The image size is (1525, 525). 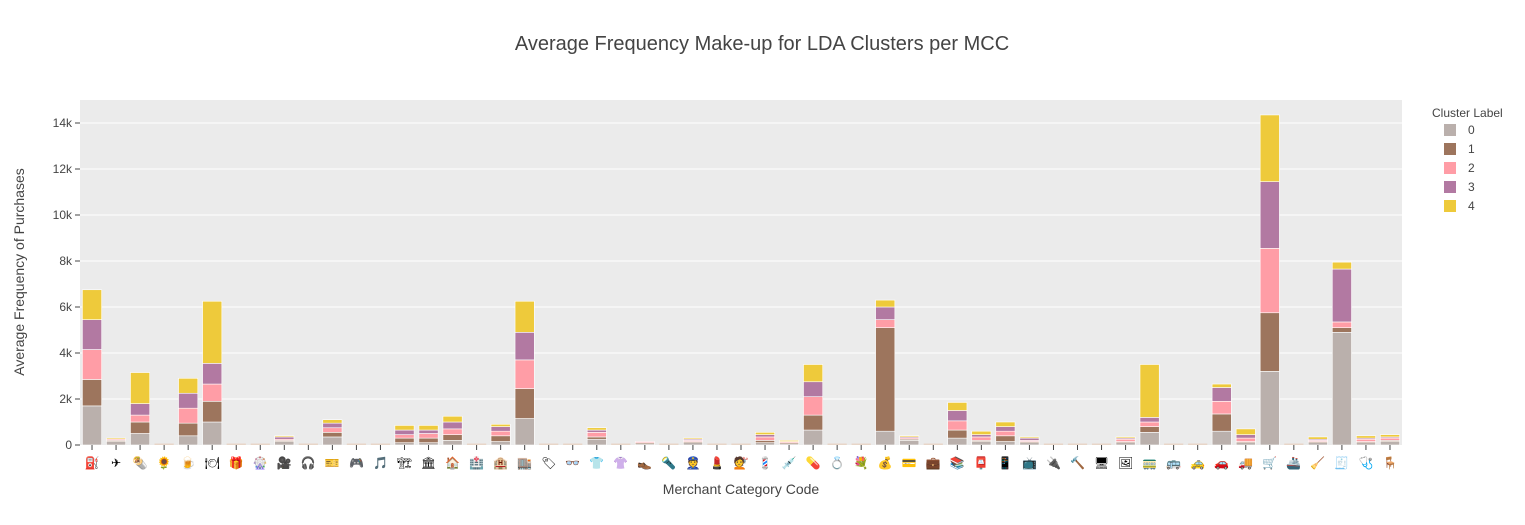 I want to click on y-axis-ticks: 0 2k 4k 6k 8k 10k 12k 14k, so click(x=66, y=284).